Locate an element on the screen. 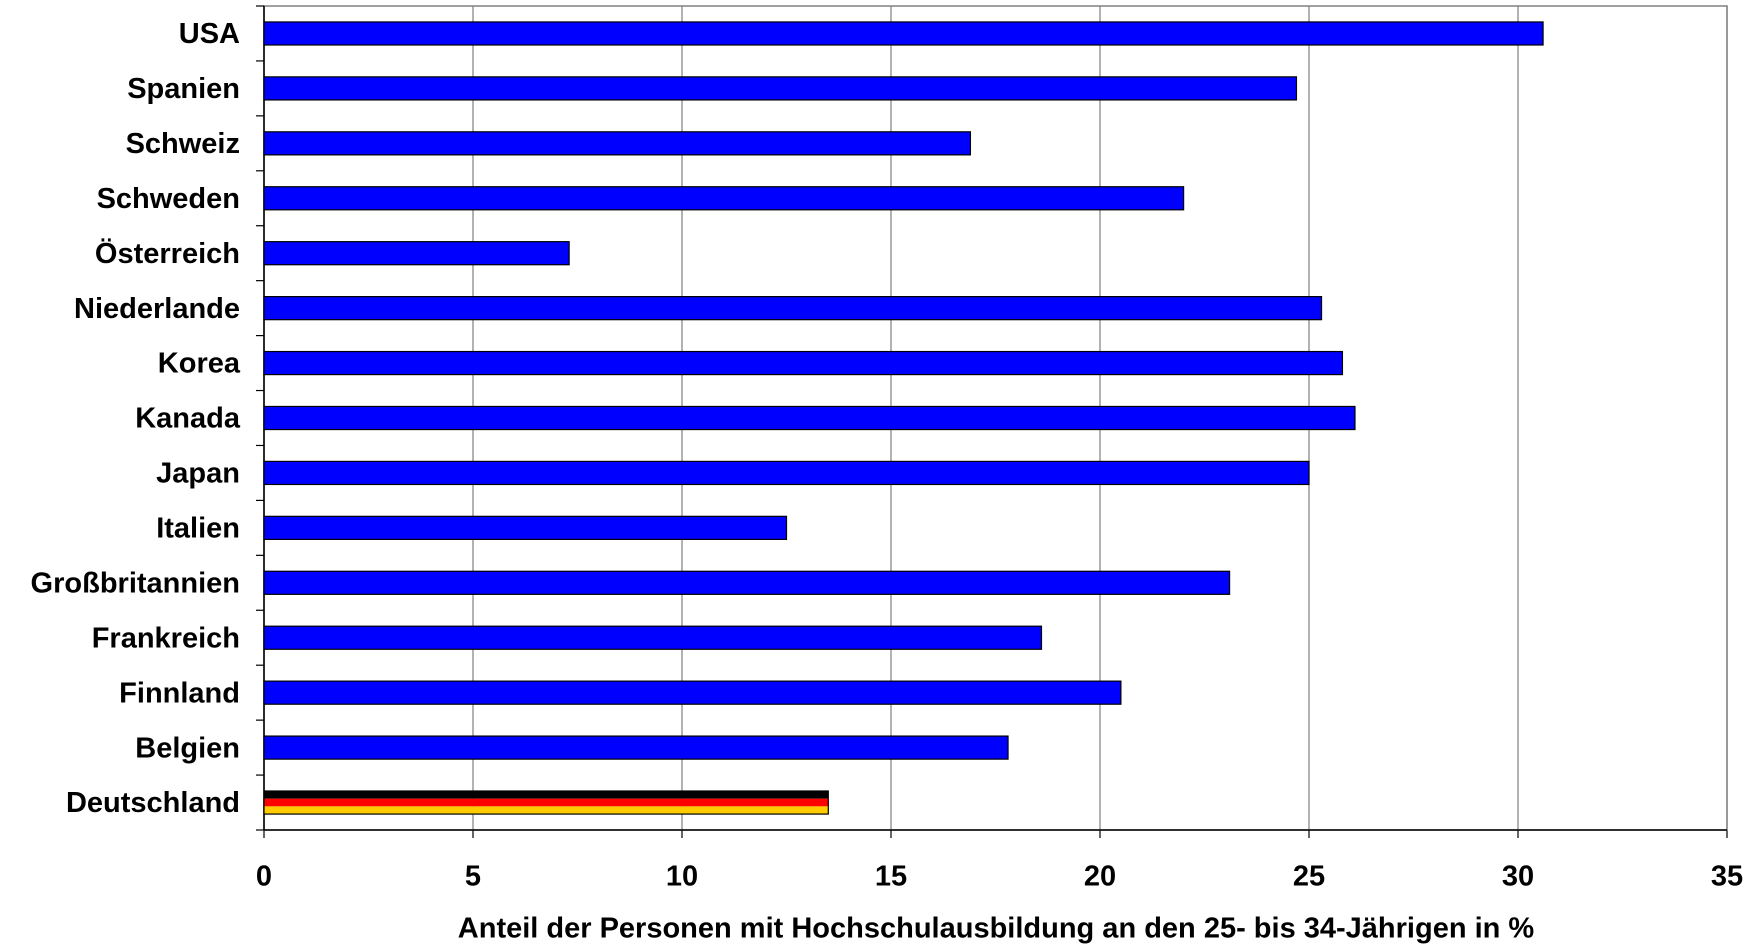 Image resolution: width=1753 pixels, height=946 pixels. x-tick-label: 15 is located at coordinates (891, 877).